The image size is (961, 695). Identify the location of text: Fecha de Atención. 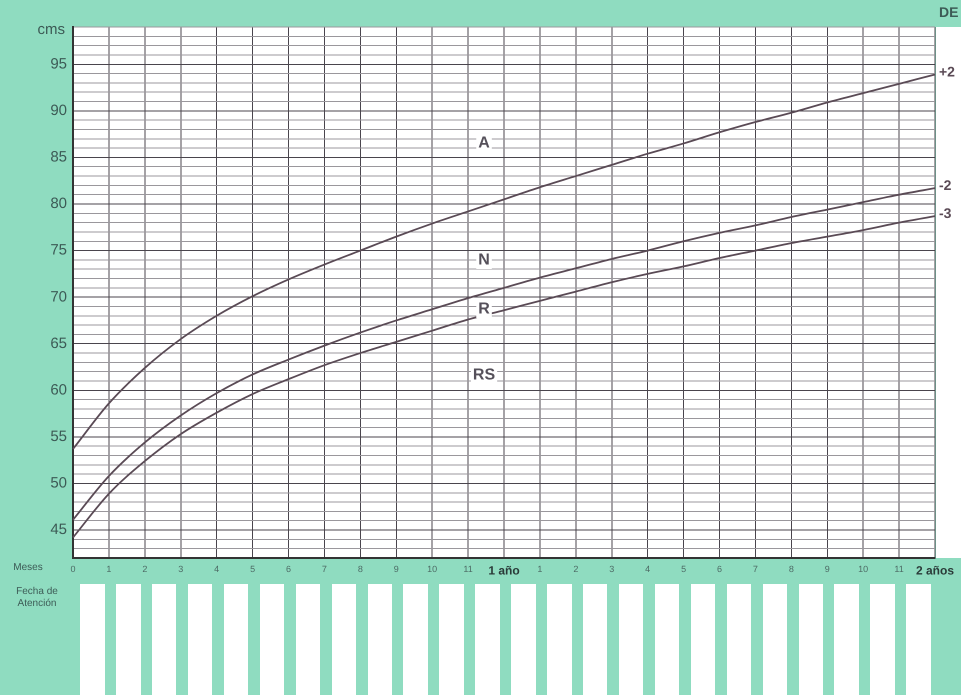
(37, 598).